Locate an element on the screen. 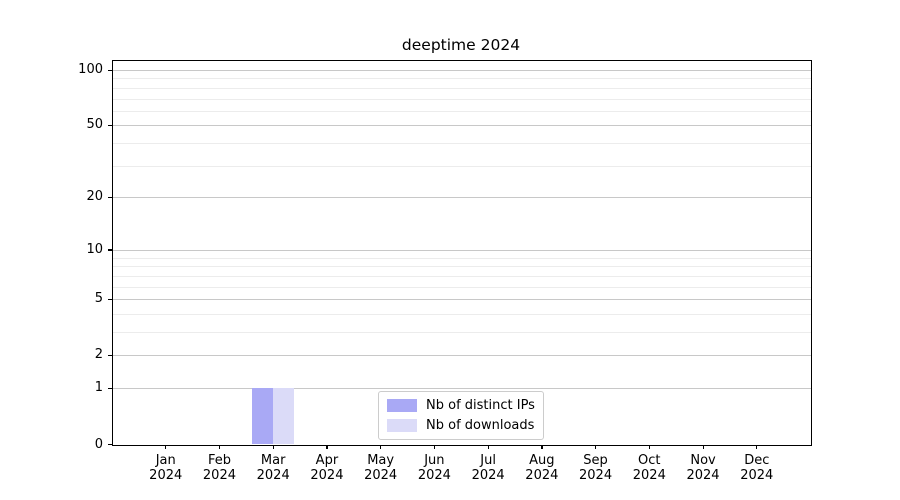 Image resolution: width=900 pixels, height=500 pixels. x-tick-label: Jun 2024 is located at coordinates (434, 467).